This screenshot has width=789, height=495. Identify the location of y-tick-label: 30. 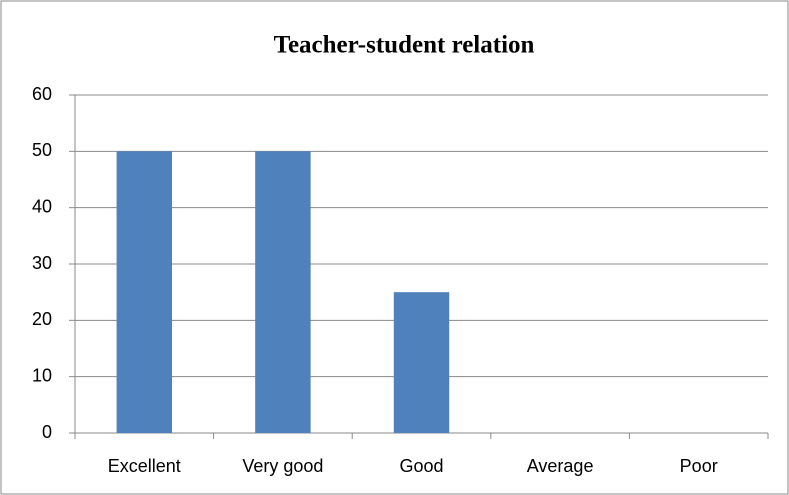
(42, 263).